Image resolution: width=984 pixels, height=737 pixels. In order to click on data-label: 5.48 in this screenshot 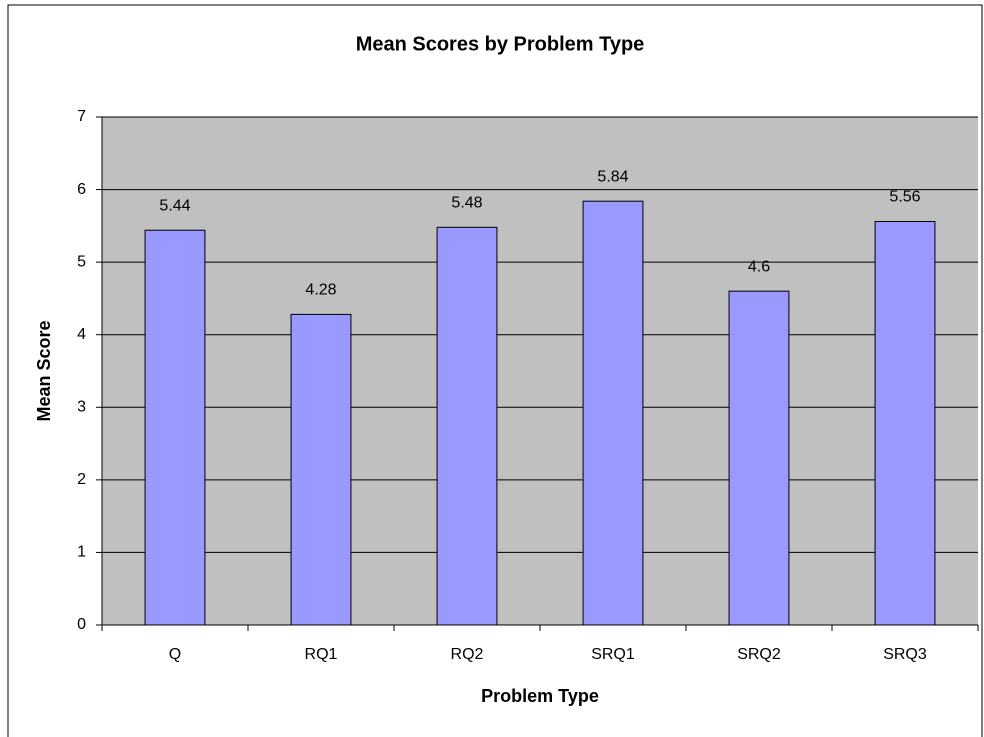, I will do `click(466, 203)`.